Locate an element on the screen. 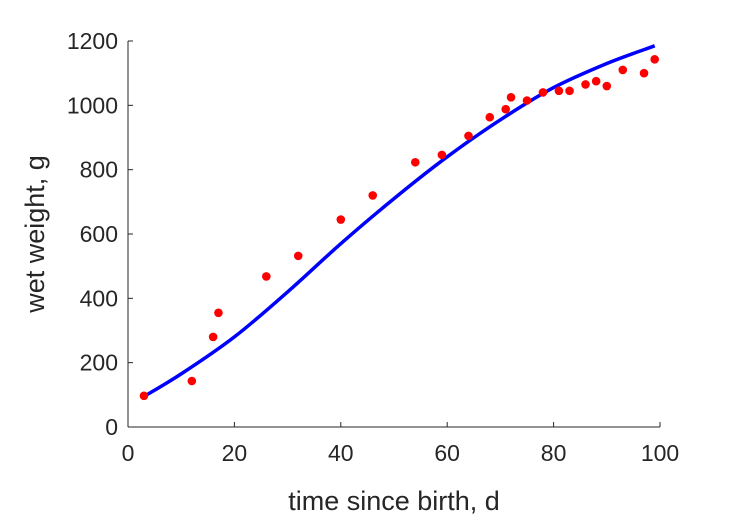 This screenshot has height=521, width=729. y-tick-label: 600 is located at coordinates (99, 234).